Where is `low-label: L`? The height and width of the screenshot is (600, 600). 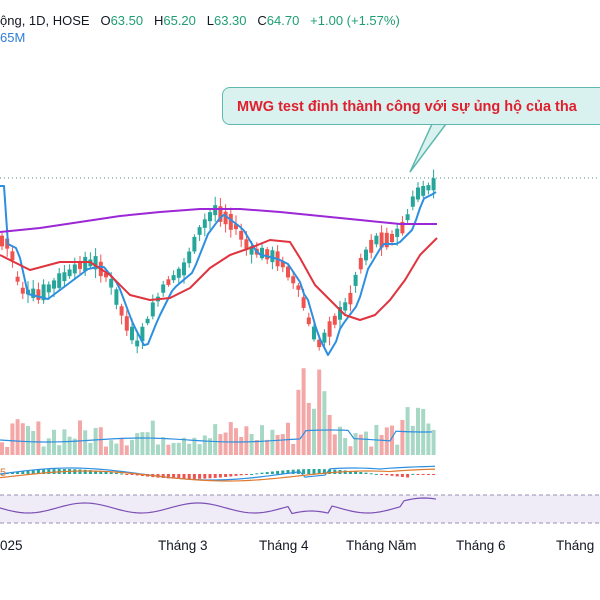 low-label: L is located at coordinates (210, 20).